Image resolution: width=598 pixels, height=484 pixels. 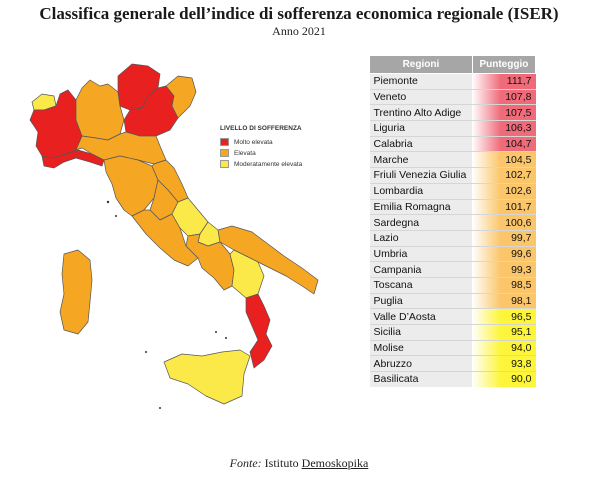 I want to click on source-org: Demoskopika, so click(x=335, y=463).